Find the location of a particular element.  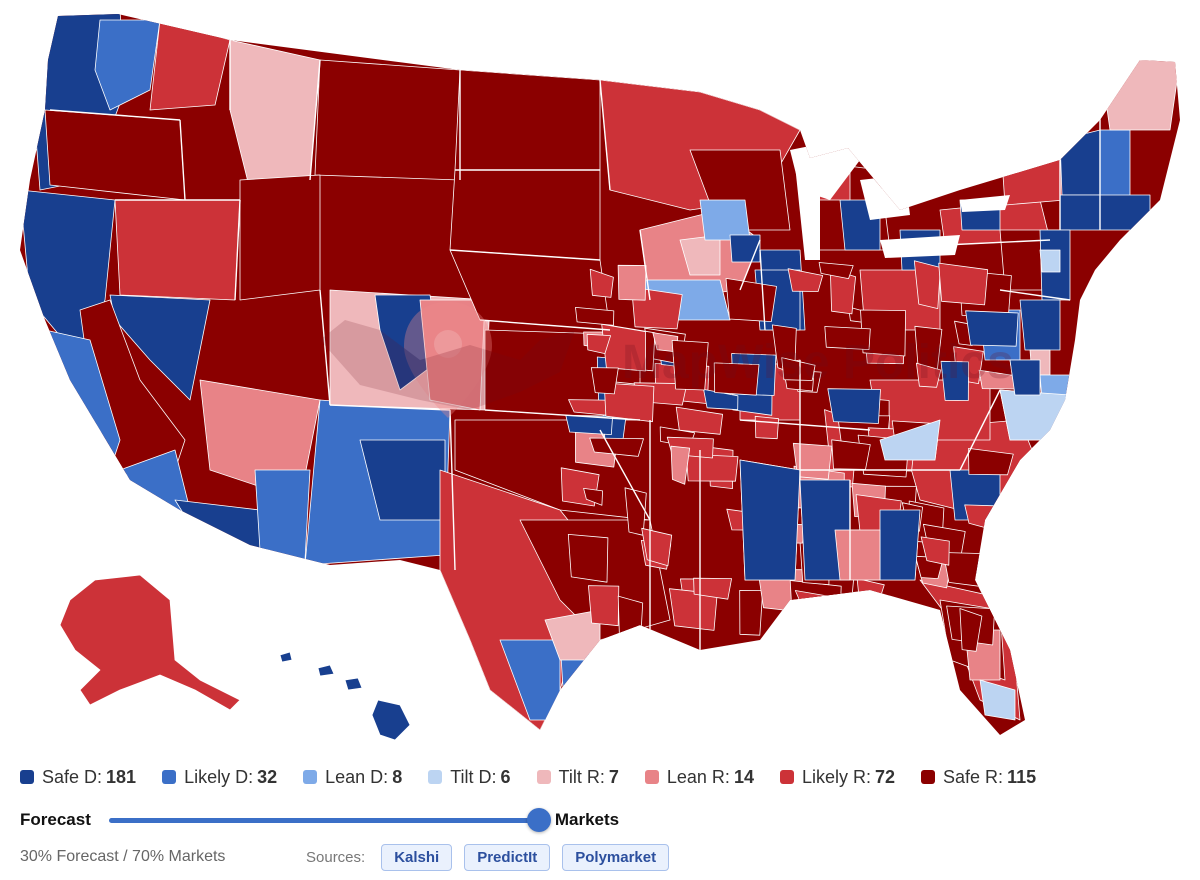

florida-south-district is located at coordinates (997, 700).